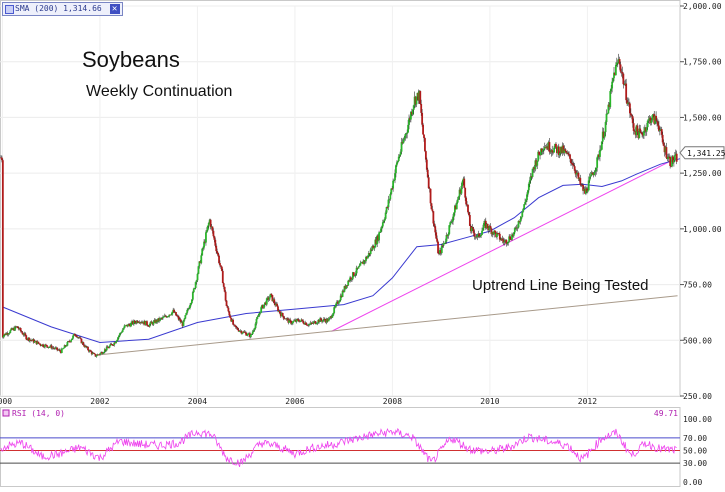  Describe the element at coordinates (114, 8) in the screenshot. I see `close-icon: ✕` at that location.